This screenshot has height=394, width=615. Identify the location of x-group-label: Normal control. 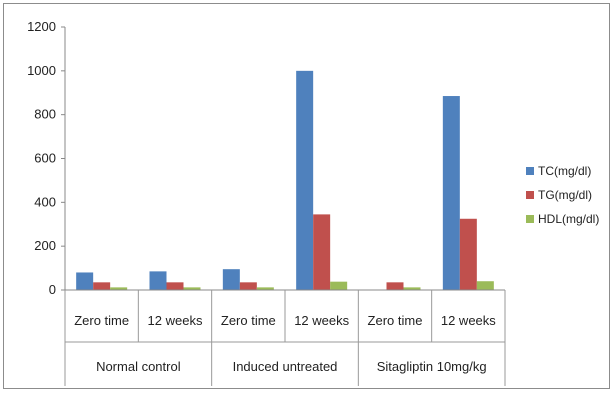
(138, 366).